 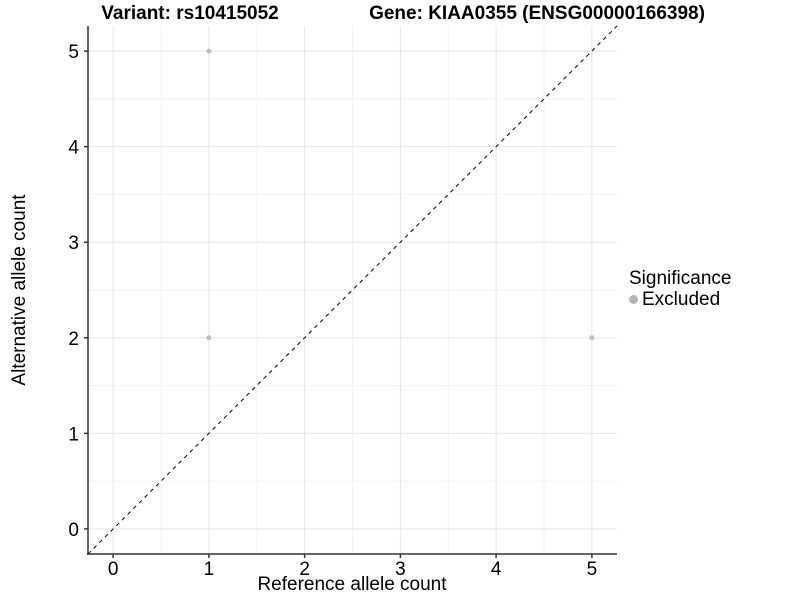 I want to click on plot-title-gene: Gene: KIAA0355 (ENSG00000166398), so click(x=537, y=13).